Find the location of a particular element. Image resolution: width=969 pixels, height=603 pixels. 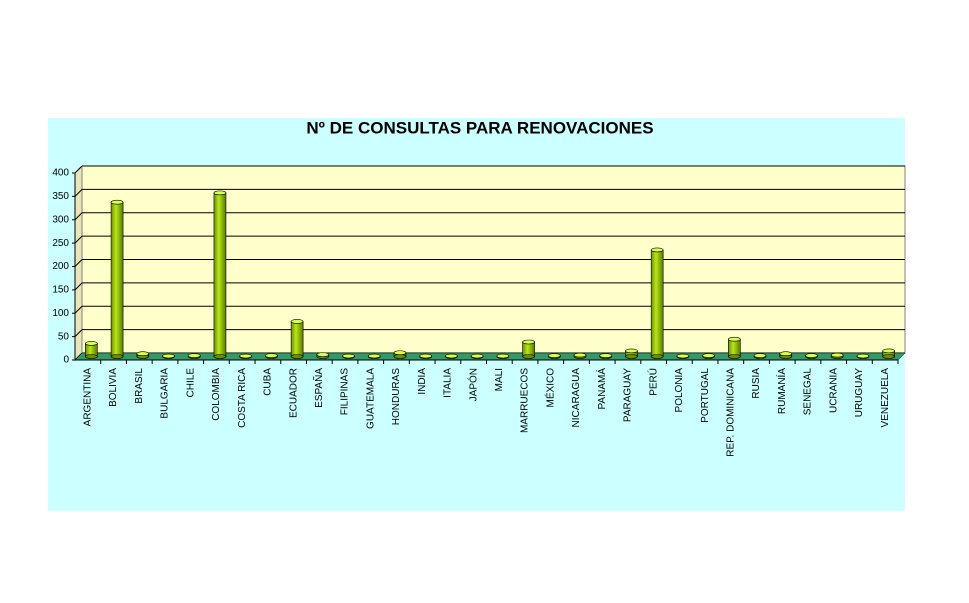

x-tick-label: REP. DOMINICANA is located at coordinates (730, 412).